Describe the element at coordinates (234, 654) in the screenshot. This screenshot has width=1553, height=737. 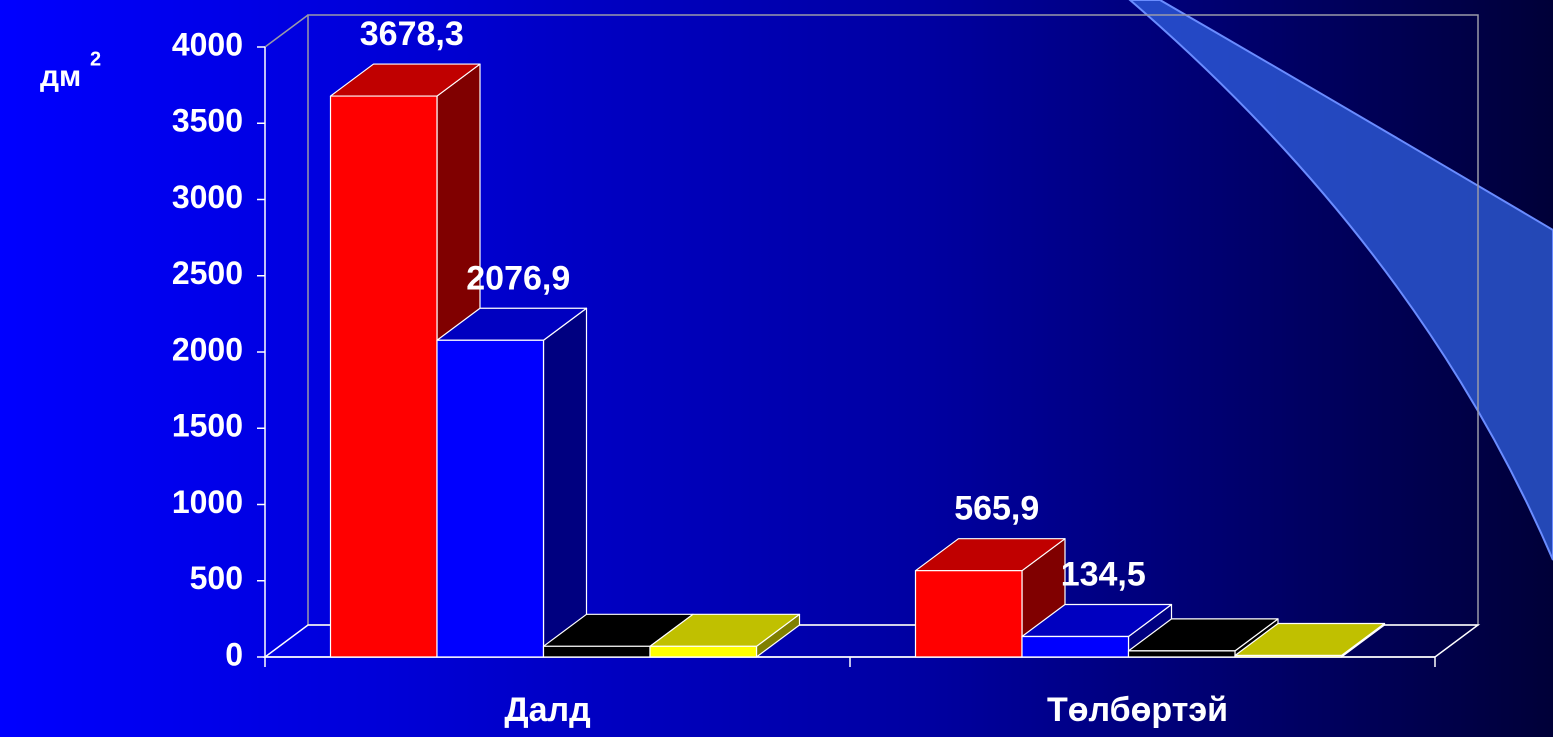
I see `y-tick-label: 0` at that location.